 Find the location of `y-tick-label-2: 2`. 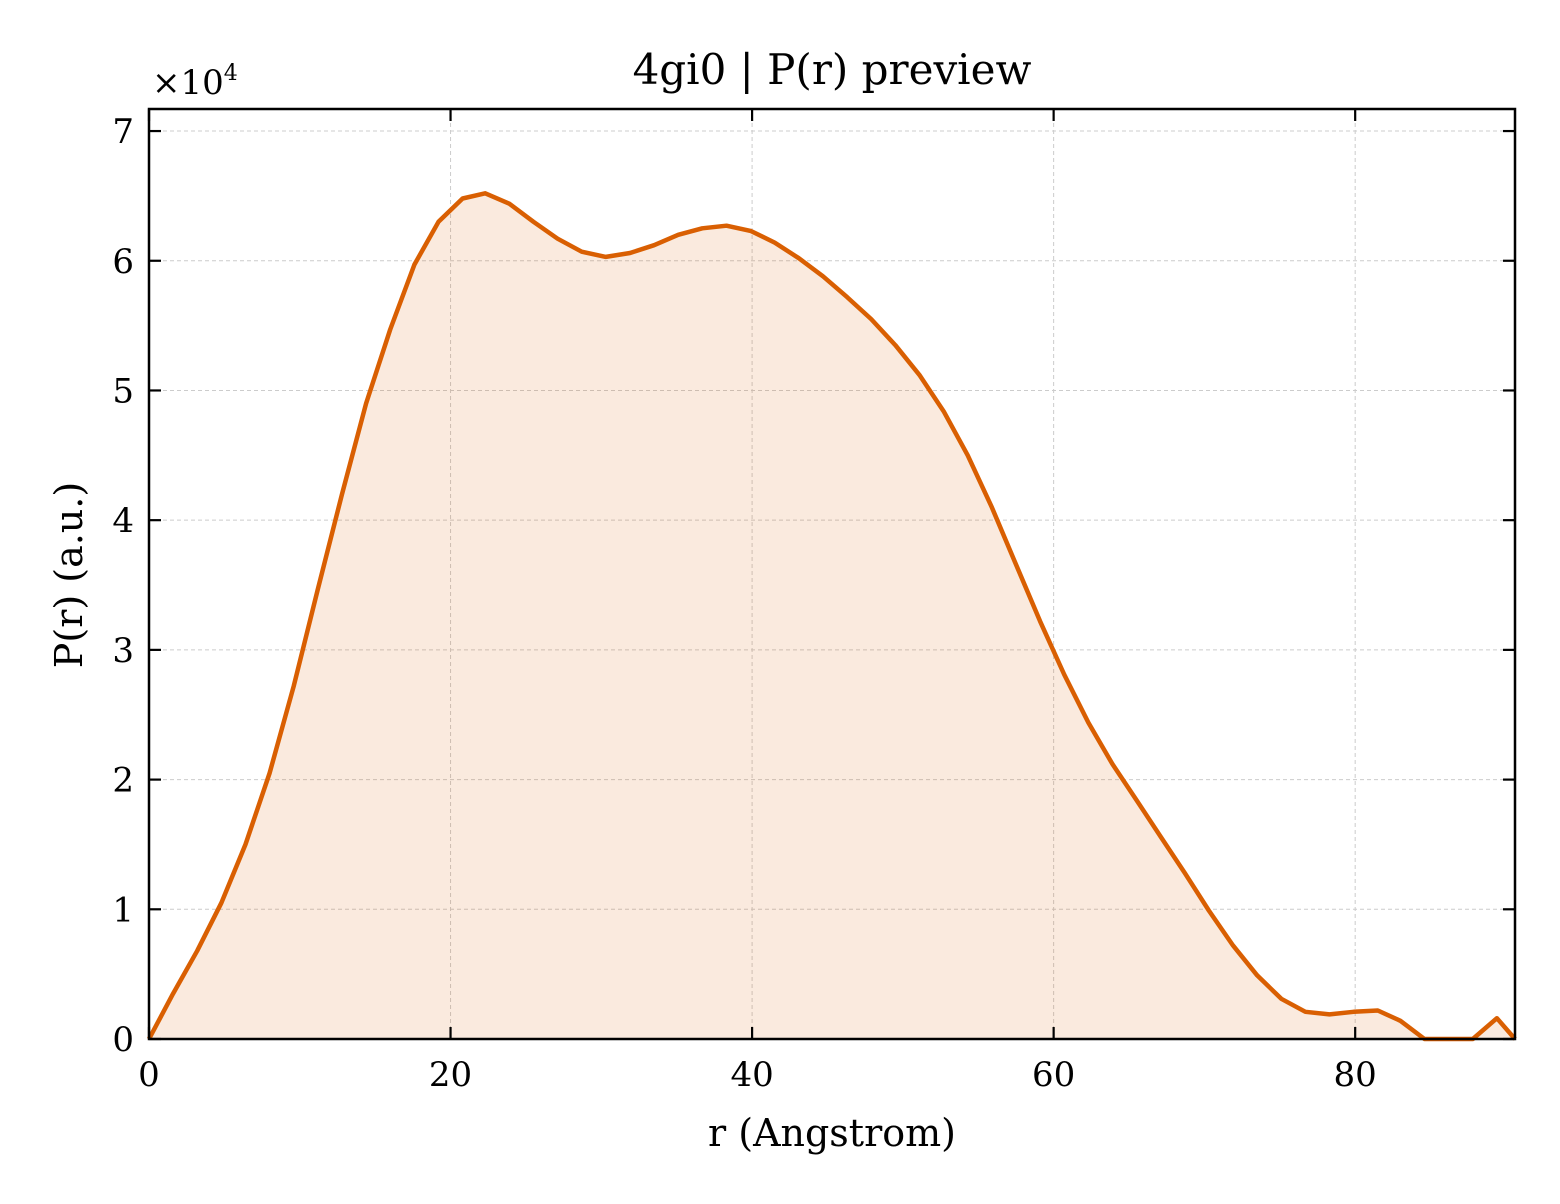

y-tick-label-2: 2 is located at coordinates (123, 781).